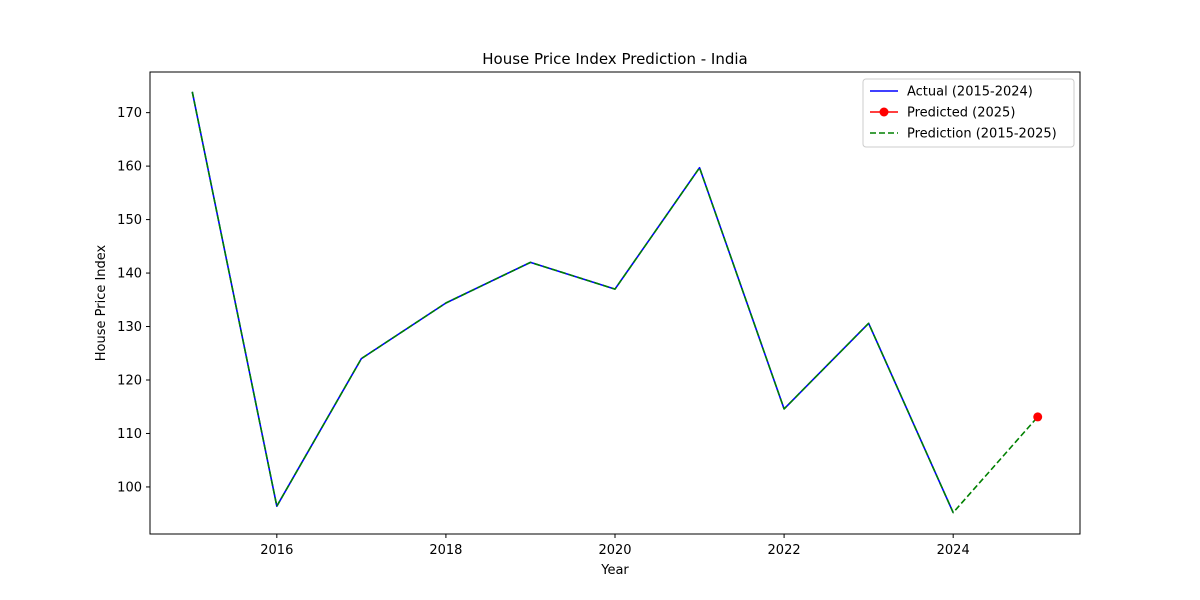 This screenshot has width=1200, height=600. What do you see at coordinates (884, 112) in the screenshot?
I see `legend-handle-predicted-marker` at bounding box center [884, 112].